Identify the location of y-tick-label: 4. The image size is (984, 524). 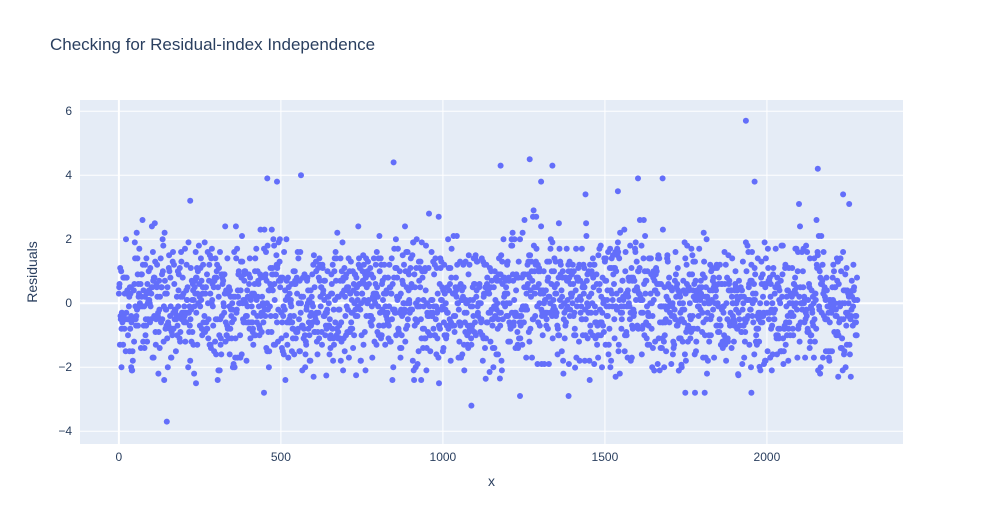
(68, 175).